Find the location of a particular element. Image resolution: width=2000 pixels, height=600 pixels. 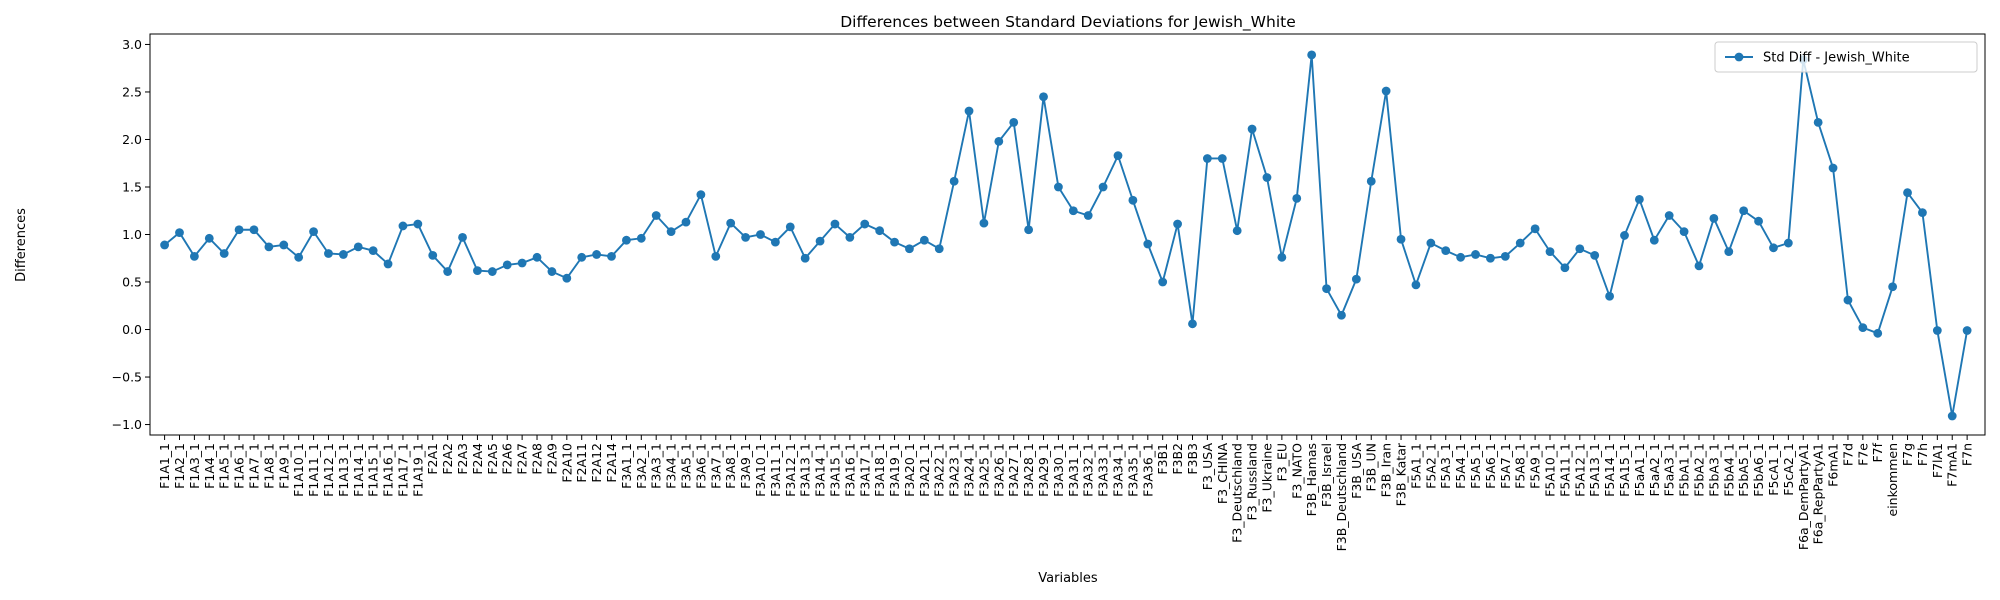

x-tick-label: F2A3 is located at coordinates (462, 459).